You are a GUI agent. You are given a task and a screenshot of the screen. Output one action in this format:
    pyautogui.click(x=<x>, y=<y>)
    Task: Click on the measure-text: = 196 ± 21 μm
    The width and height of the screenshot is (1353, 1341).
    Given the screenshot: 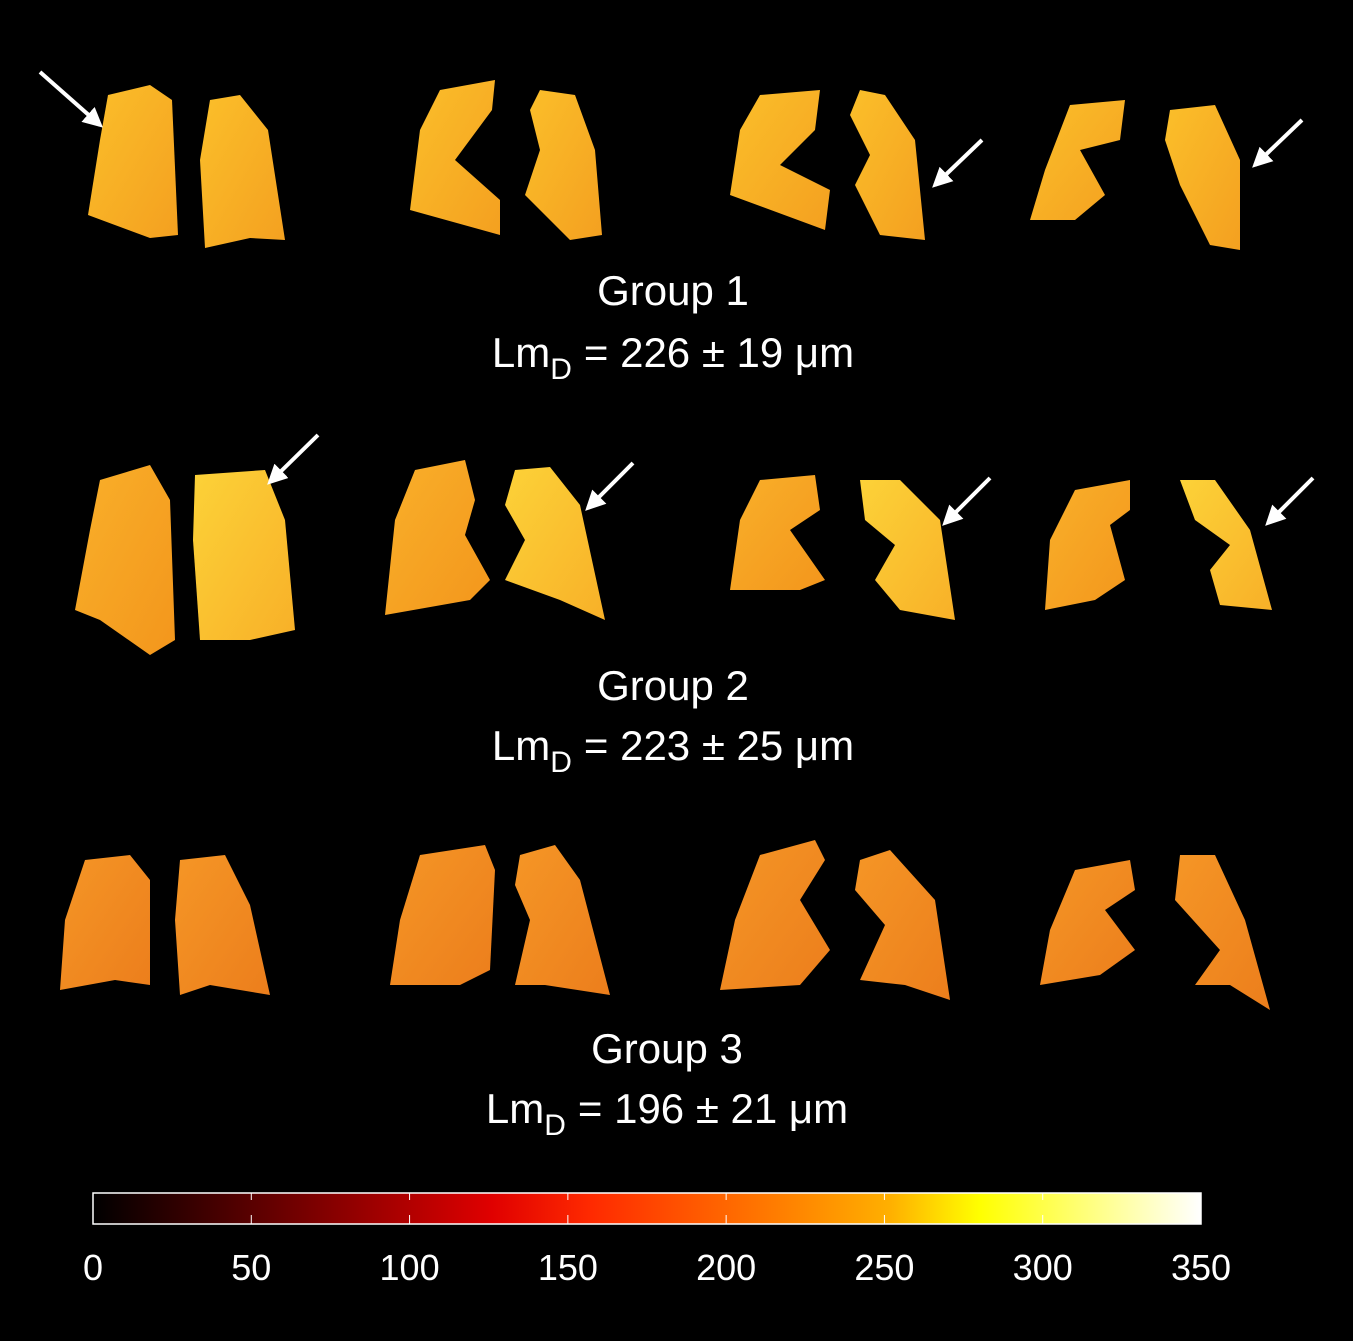 What is the action you would take?
    pyautogui.click(x=713, y=1108)
    